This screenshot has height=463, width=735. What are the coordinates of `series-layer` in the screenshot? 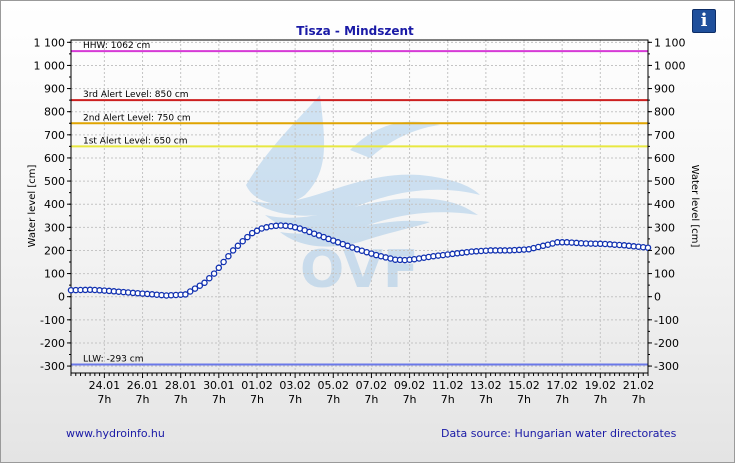 It's located at (359, 260).